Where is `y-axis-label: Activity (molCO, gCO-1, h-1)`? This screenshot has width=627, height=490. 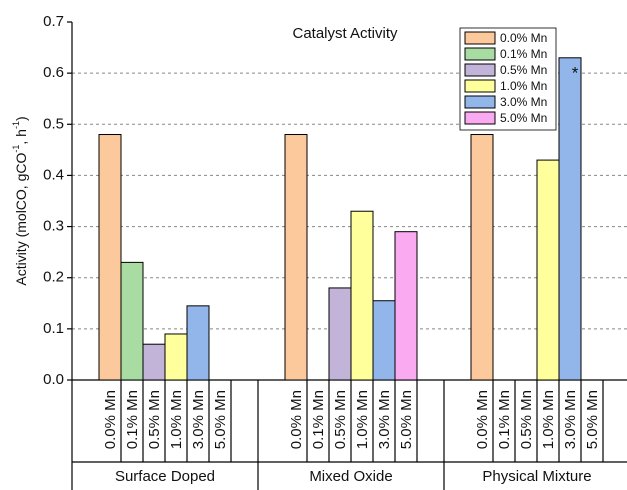 y-axis-label: Activity (molCO, gCO-1, h-1) is located at coordinates (19, 200).